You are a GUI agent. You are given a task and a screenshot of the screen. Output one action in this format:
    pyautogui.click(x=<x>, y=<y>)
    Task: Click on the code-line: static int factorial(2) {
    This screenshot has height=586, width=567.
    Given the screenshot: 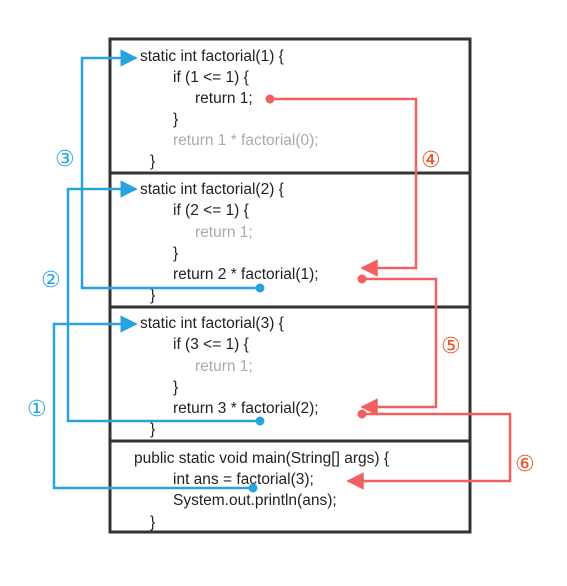 What is the action you would take?
    pyautogui.click(x=212, y=189)
    